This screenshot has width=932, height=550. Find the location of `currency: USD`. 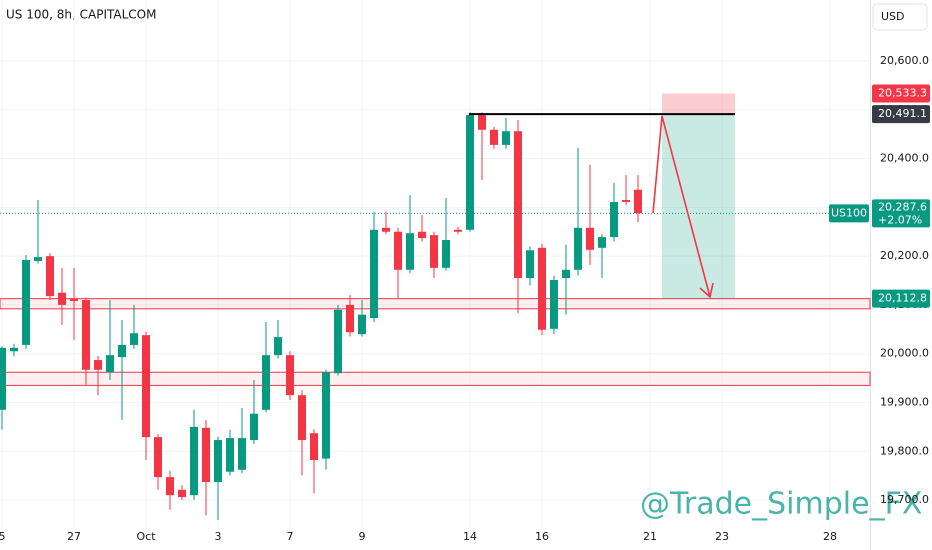

currency: USD is located at coordinates (893, 16).